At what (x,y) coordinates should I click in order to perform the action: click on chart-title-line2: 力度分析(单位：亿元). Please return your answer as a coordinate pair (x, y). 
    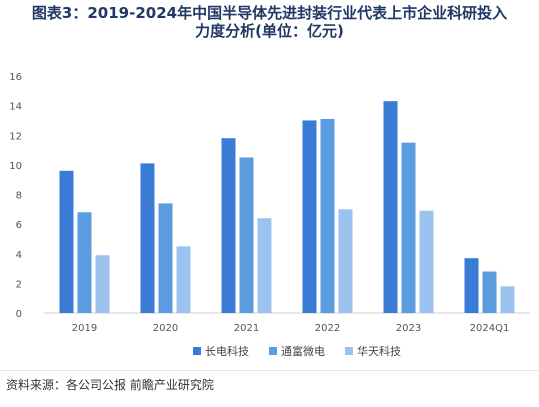
    Looking at the image, I should click on (269, 31).